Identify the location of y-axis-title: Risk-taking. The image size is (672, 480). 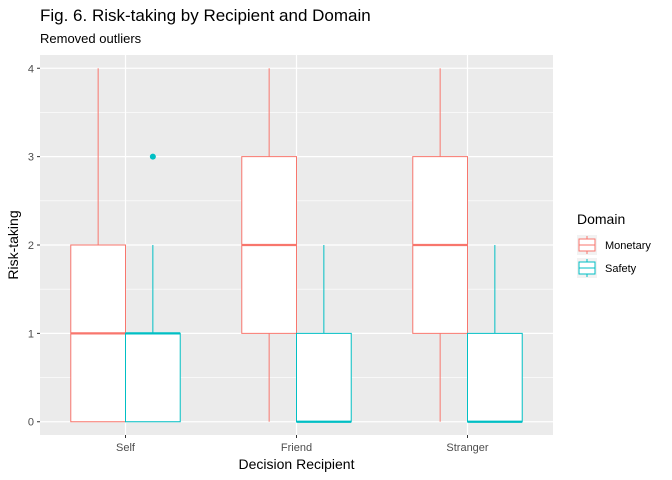
(13, 244).